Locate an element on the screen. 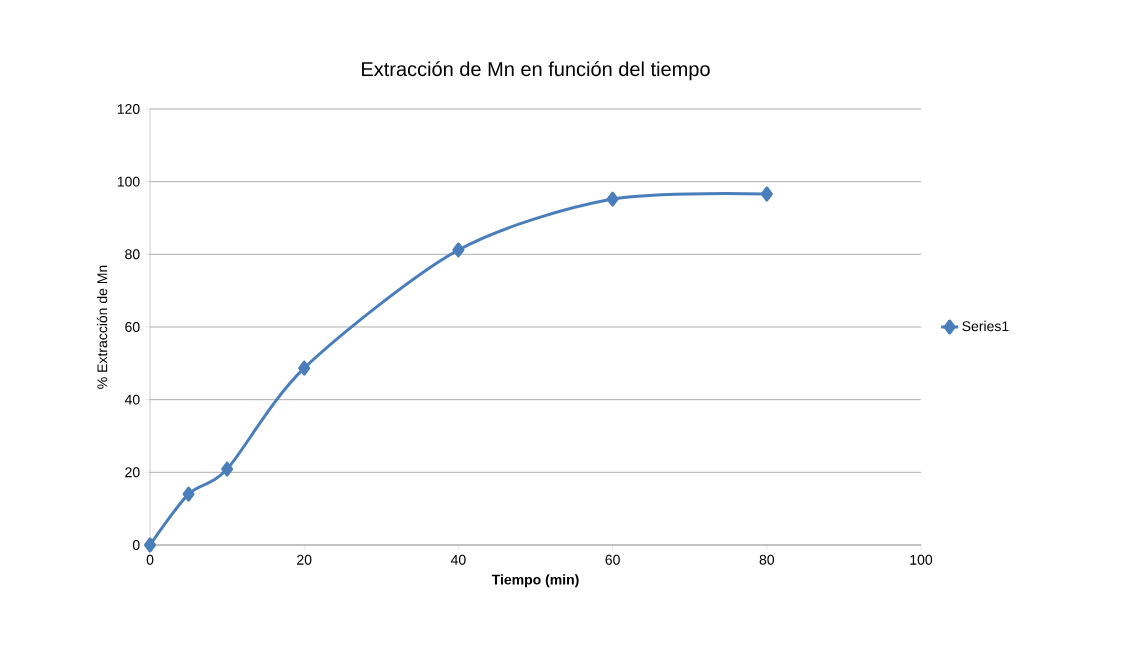 The height and width of the screenshot is (660, 1130). y-tick-label: 20 is located at coordinates (132, 472).